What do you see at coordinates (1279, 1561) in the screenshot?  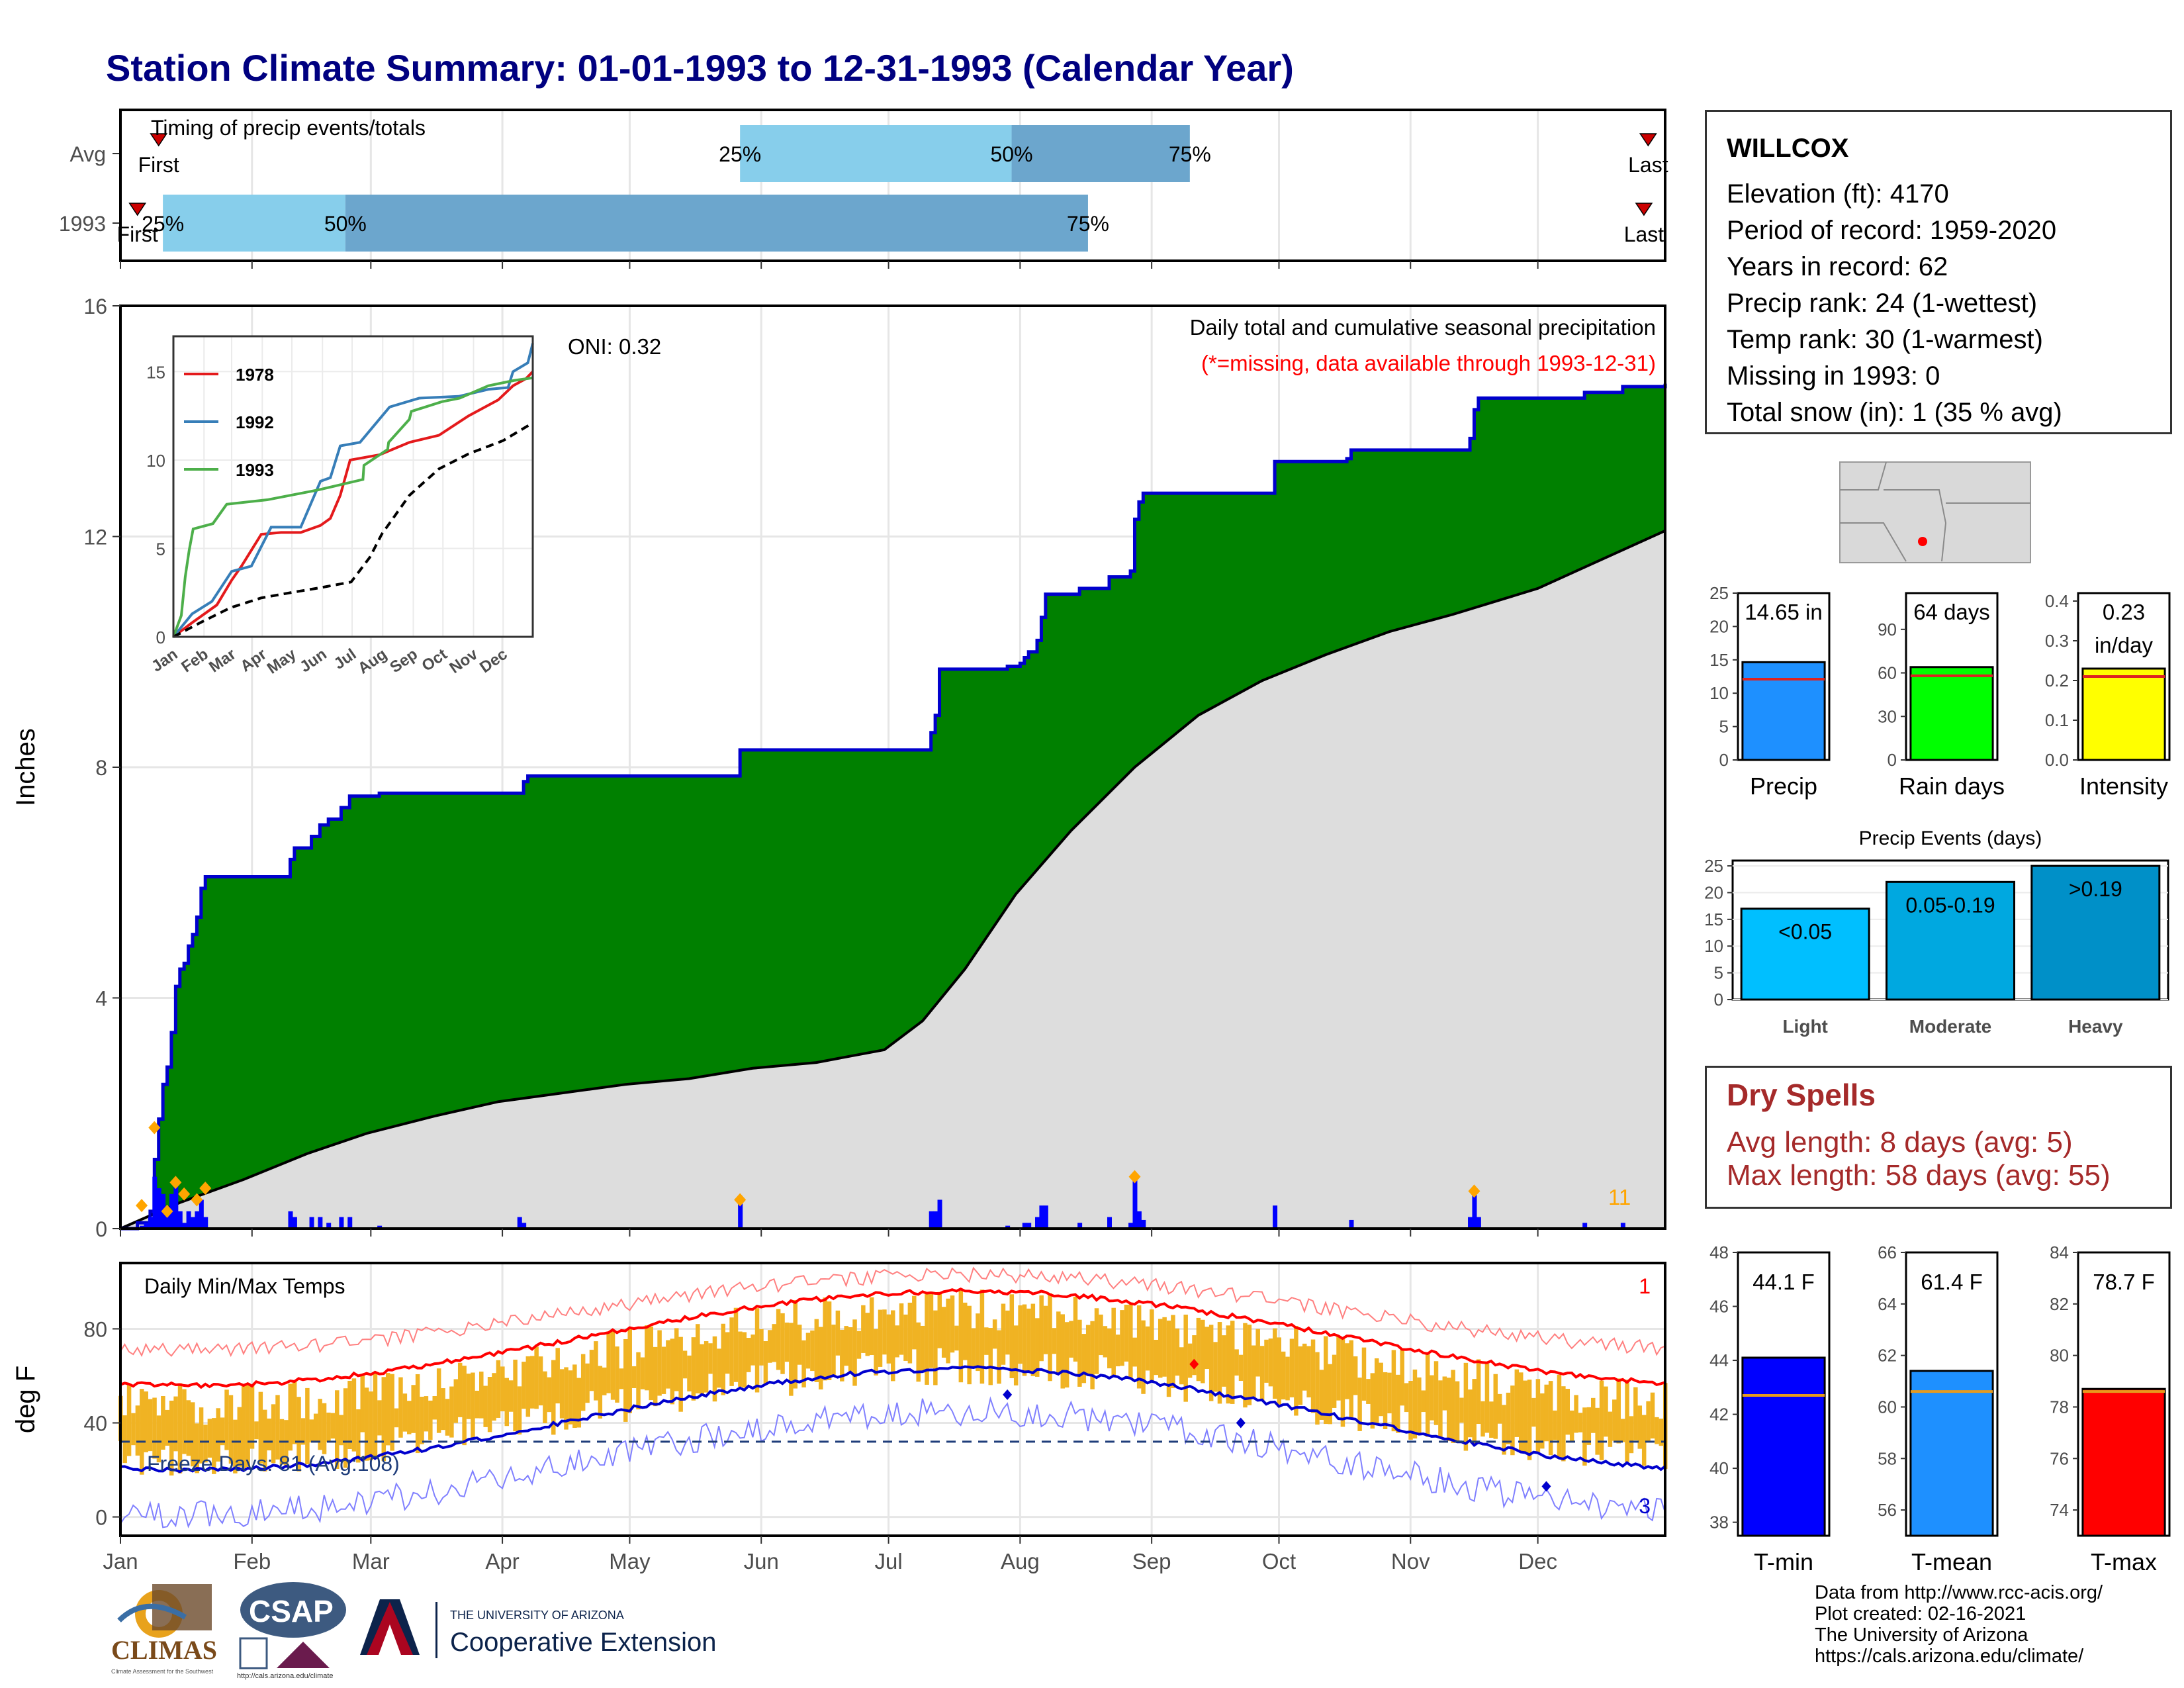 I see `month-axis-label: Oct` at bounding box center [1279, 1561].